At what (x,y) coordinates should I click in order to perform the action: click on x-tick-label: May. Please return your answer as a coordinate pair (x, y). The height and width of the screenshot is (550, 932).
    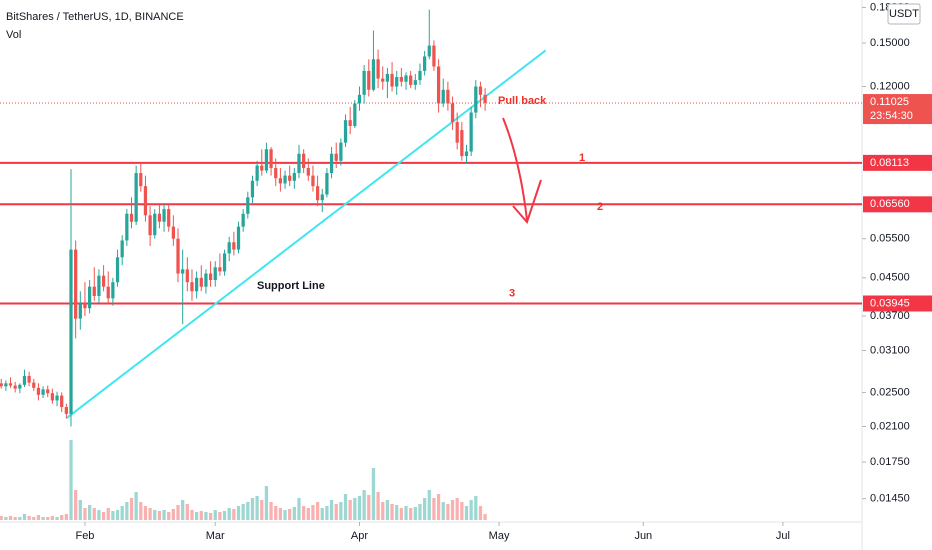
    Looking at the image, I should click on (499, 536).